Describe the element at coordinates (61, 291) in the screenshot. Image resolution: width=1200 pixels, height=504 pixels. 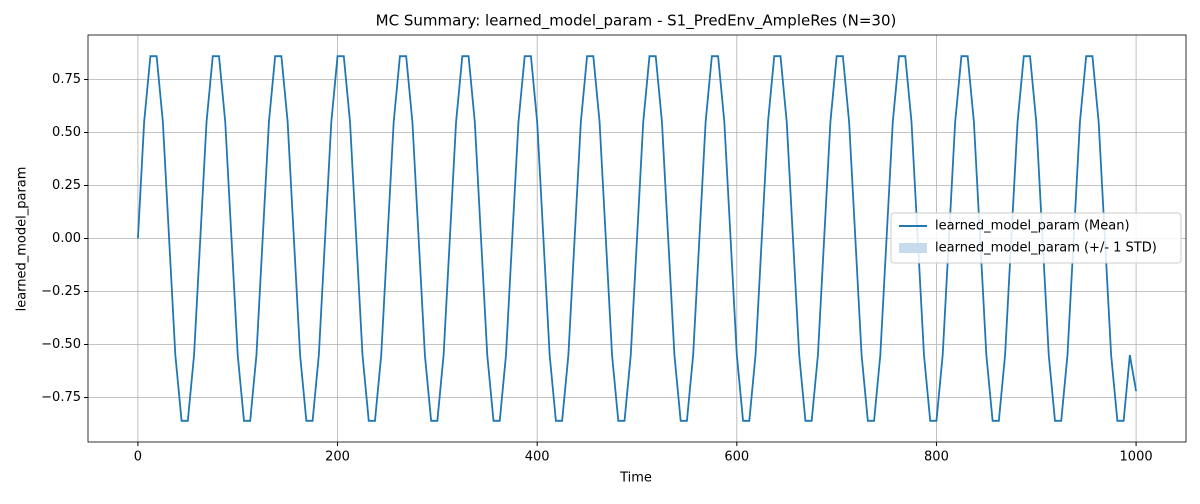
I see `y-tick-label: −0.25` at that location.